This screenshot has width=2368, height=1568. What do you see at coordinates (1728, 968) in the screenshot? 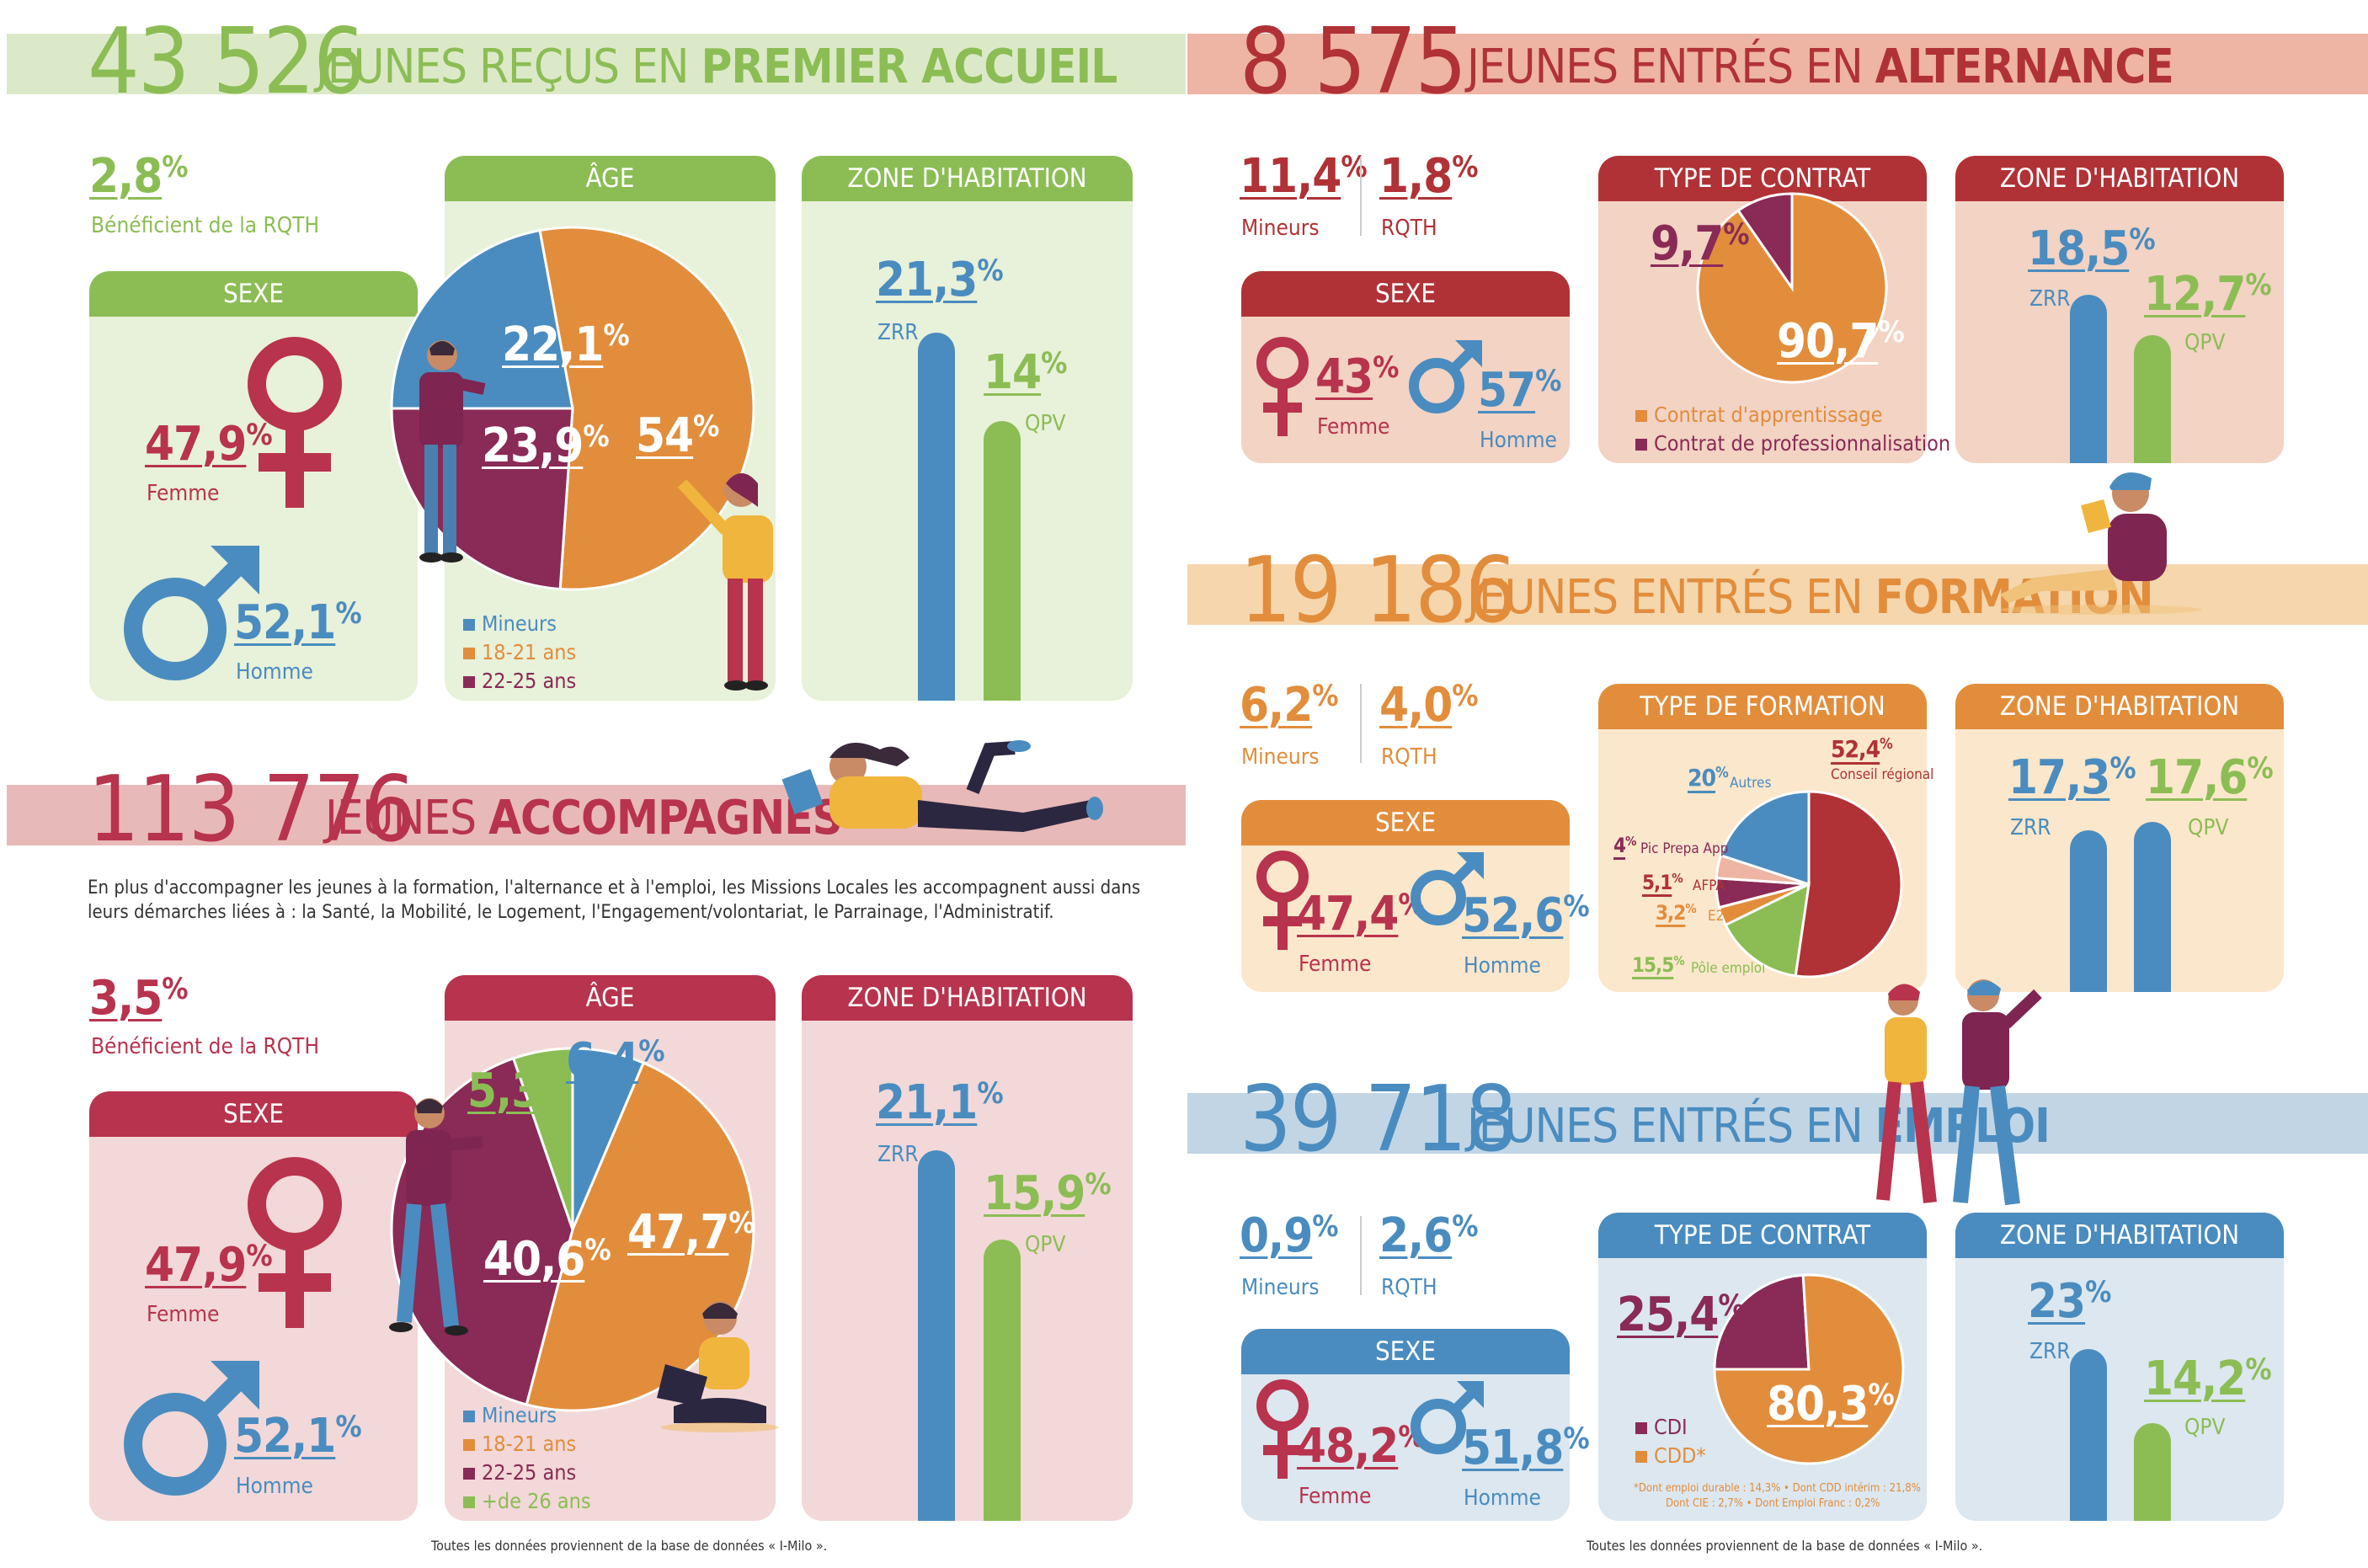
I see `s4-pie-name-pole: Pôle emploi` at bounding box center [1728, 968].